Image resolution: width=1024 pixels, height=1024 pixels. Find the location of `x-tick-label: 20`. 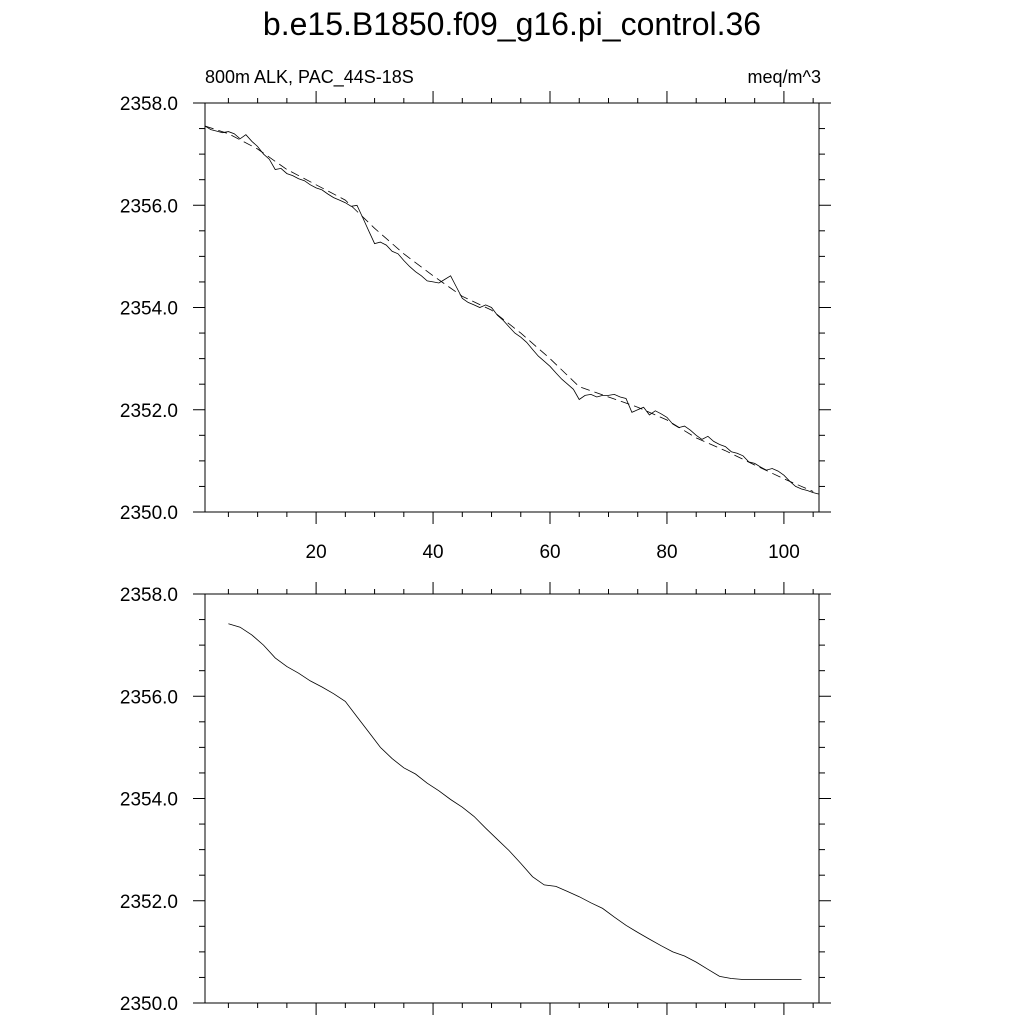

x-tick-label: 20 is located at coordinates (316, 552).